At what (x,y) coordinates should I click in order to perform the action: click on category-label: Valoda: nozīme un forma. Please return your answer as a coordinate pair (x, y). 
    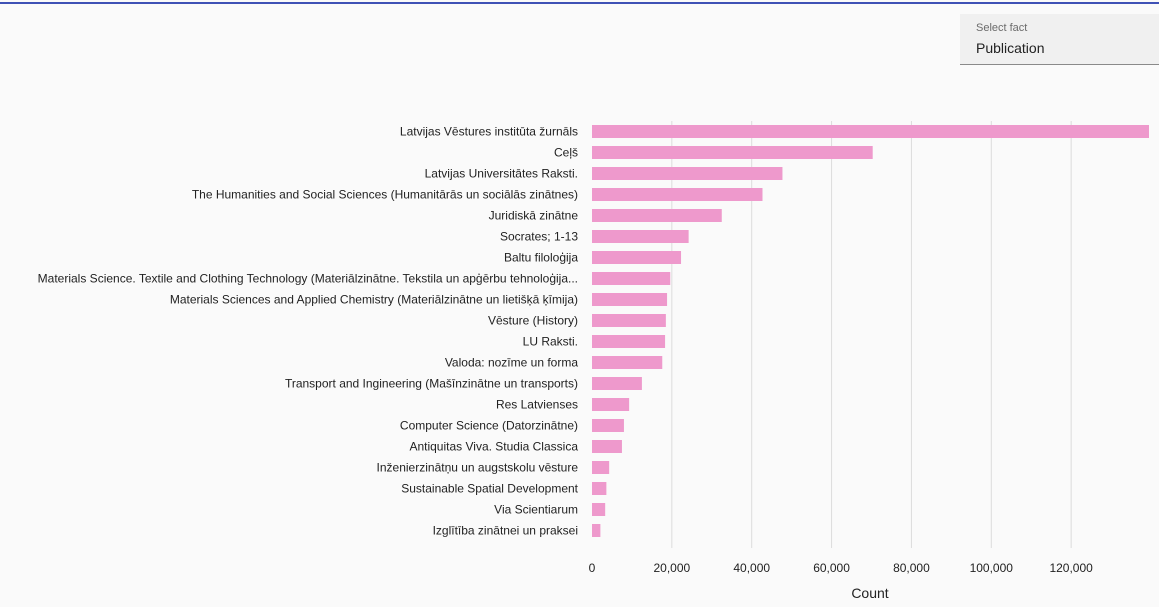
    Looking at the image, I should click on (512, 363).